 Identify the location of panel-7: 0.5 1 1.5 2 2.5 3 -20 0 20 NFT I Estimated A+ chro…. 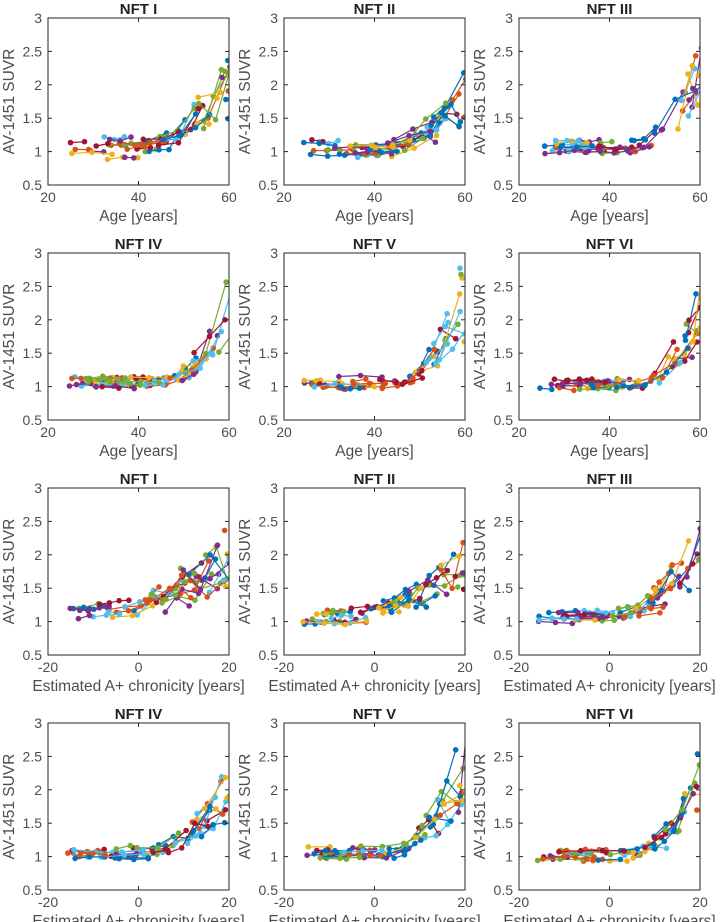
(123, 583).